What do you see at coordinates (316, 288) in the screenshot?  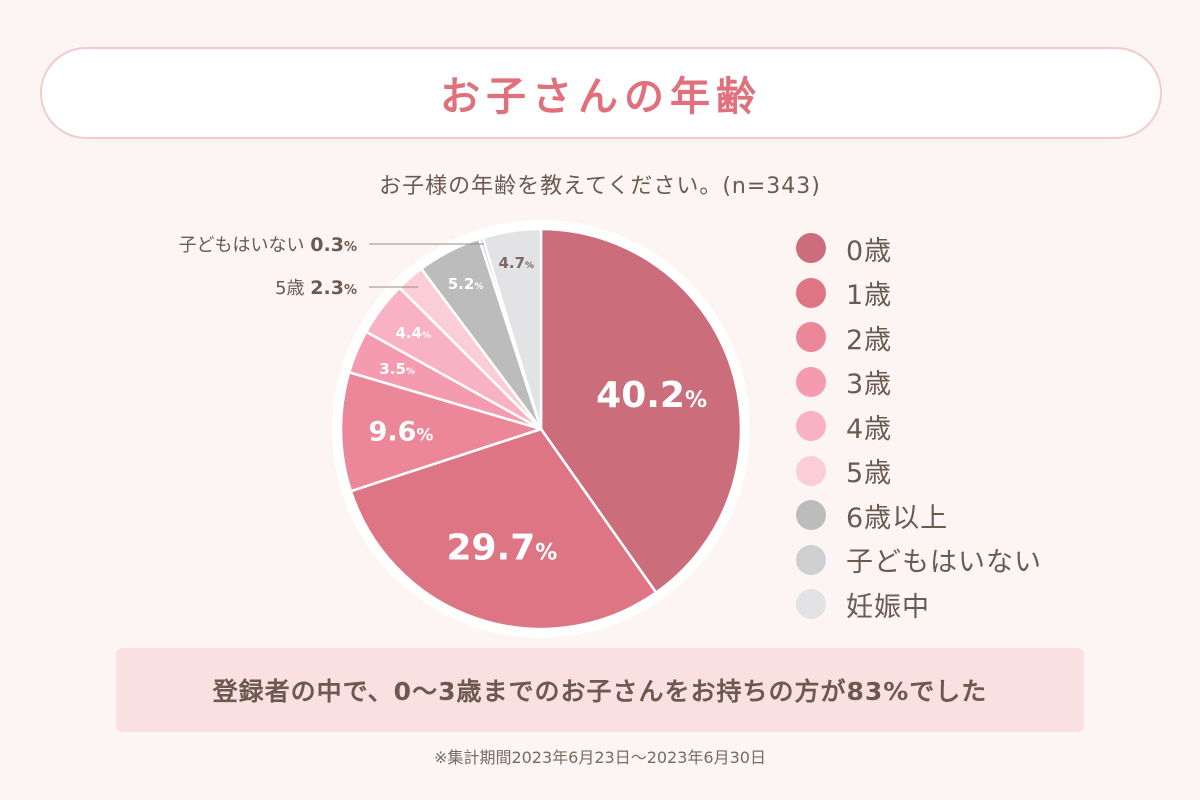 I see `callout-label-1: 5歳 2.3%` at bounding box center [316, 288].